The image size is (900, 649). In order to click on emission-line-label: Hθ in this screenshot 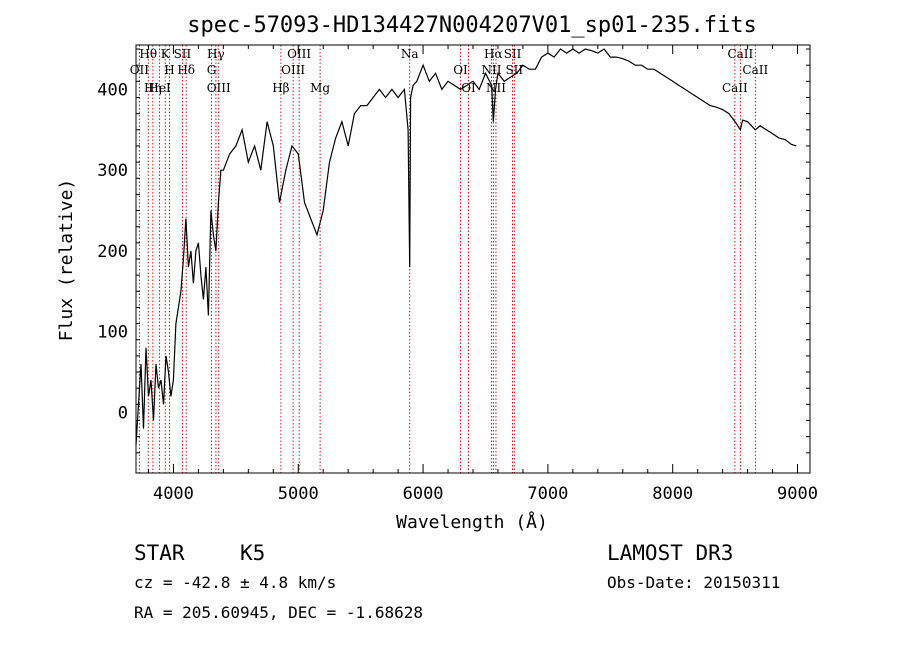, I will do `click(148, 54)`.